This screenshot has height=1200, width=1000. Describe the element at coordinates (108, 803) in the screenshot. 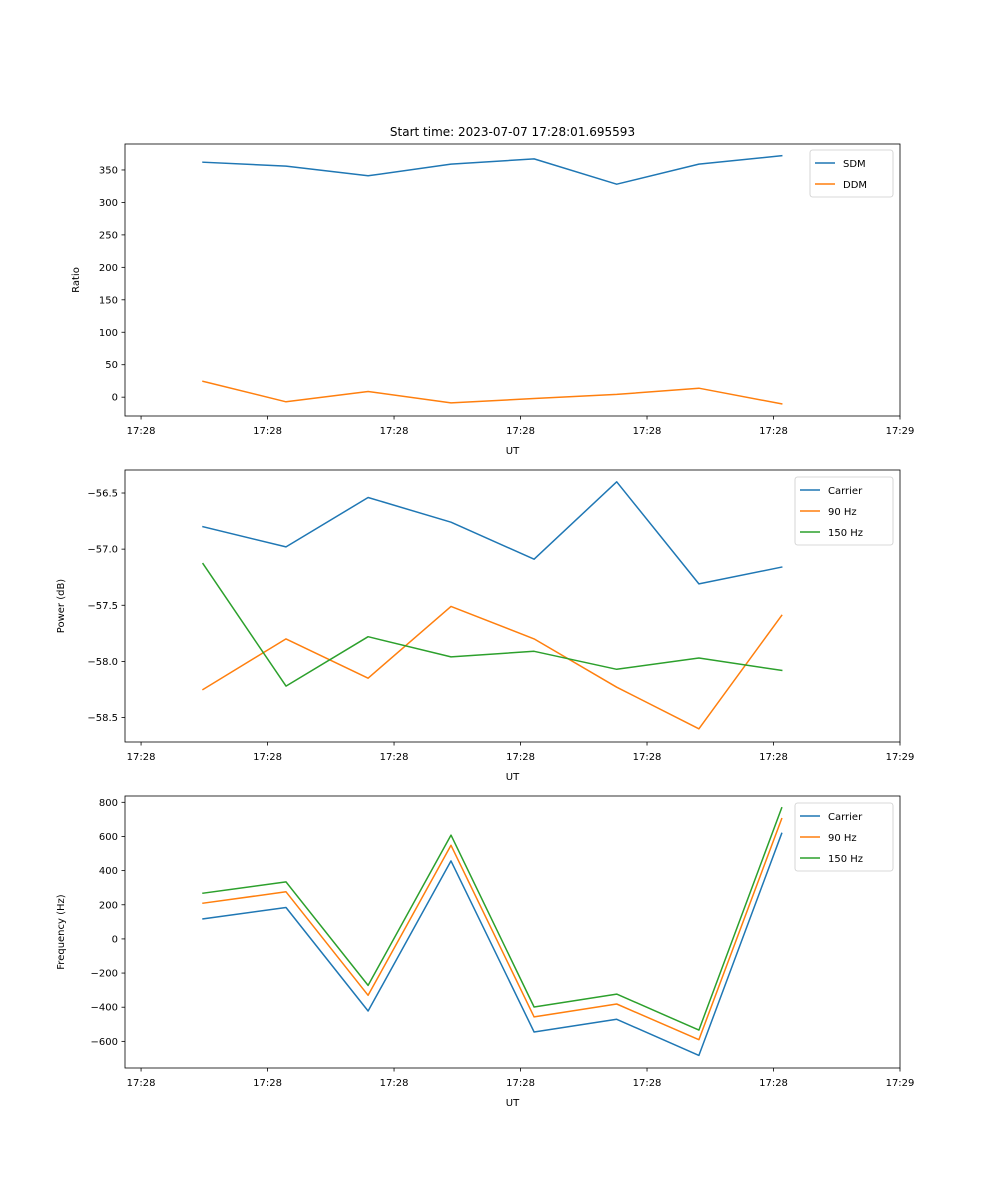

I see `y-tick-label: 800` at that location.